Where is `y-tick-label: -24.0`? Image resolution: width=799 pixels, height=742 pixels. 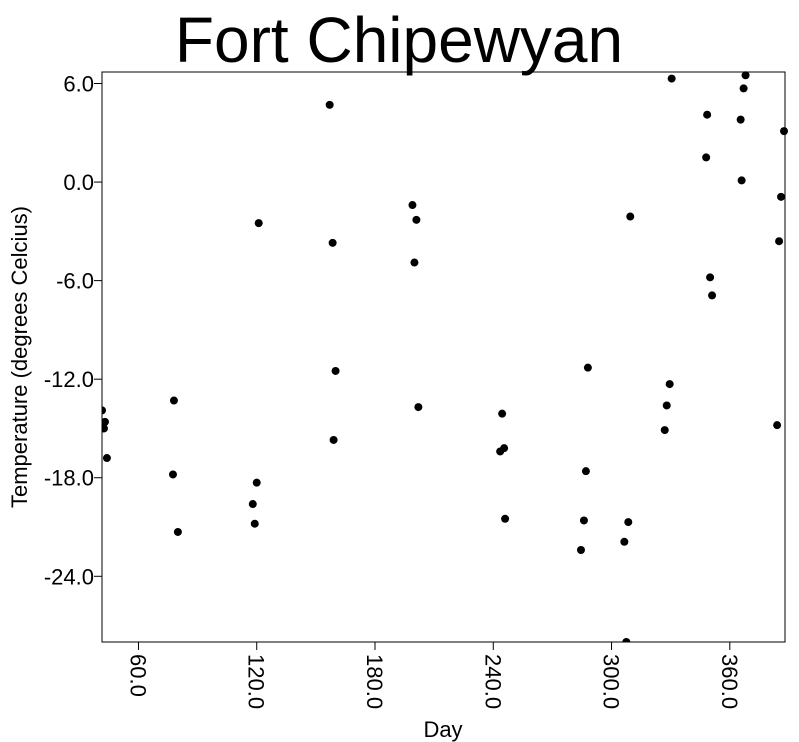 y-tick-label: -24.0 is located at coordinates (69, 576).